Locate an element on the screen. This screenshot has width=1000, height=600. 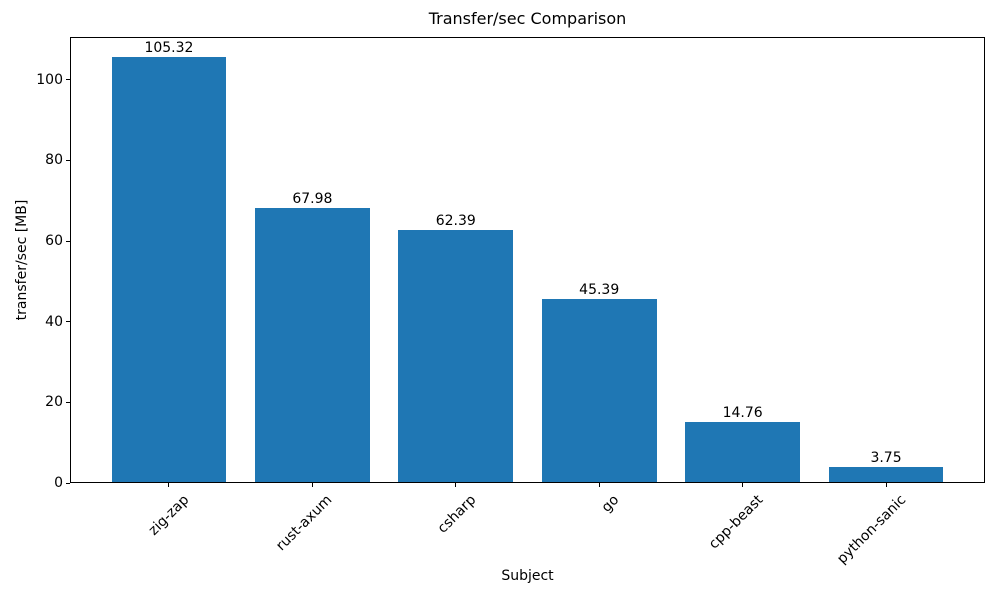
y-tick-label: 20 is located at coordinates (54, 402).